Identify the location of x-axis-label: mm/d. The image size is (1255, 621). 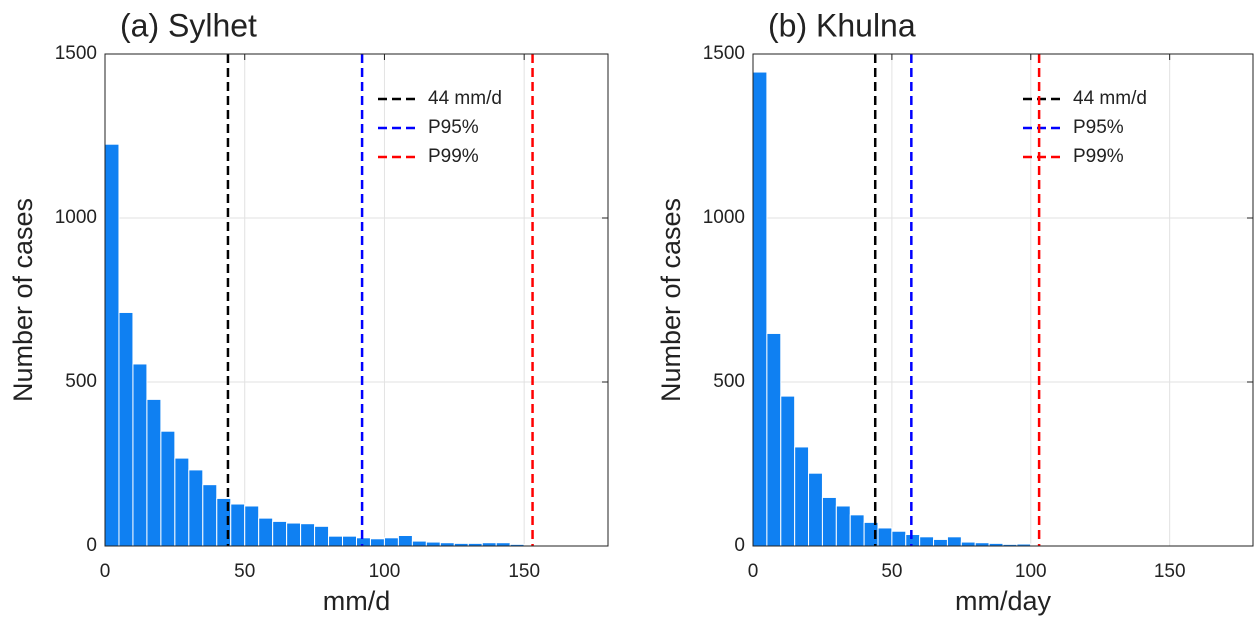
(357, 601).